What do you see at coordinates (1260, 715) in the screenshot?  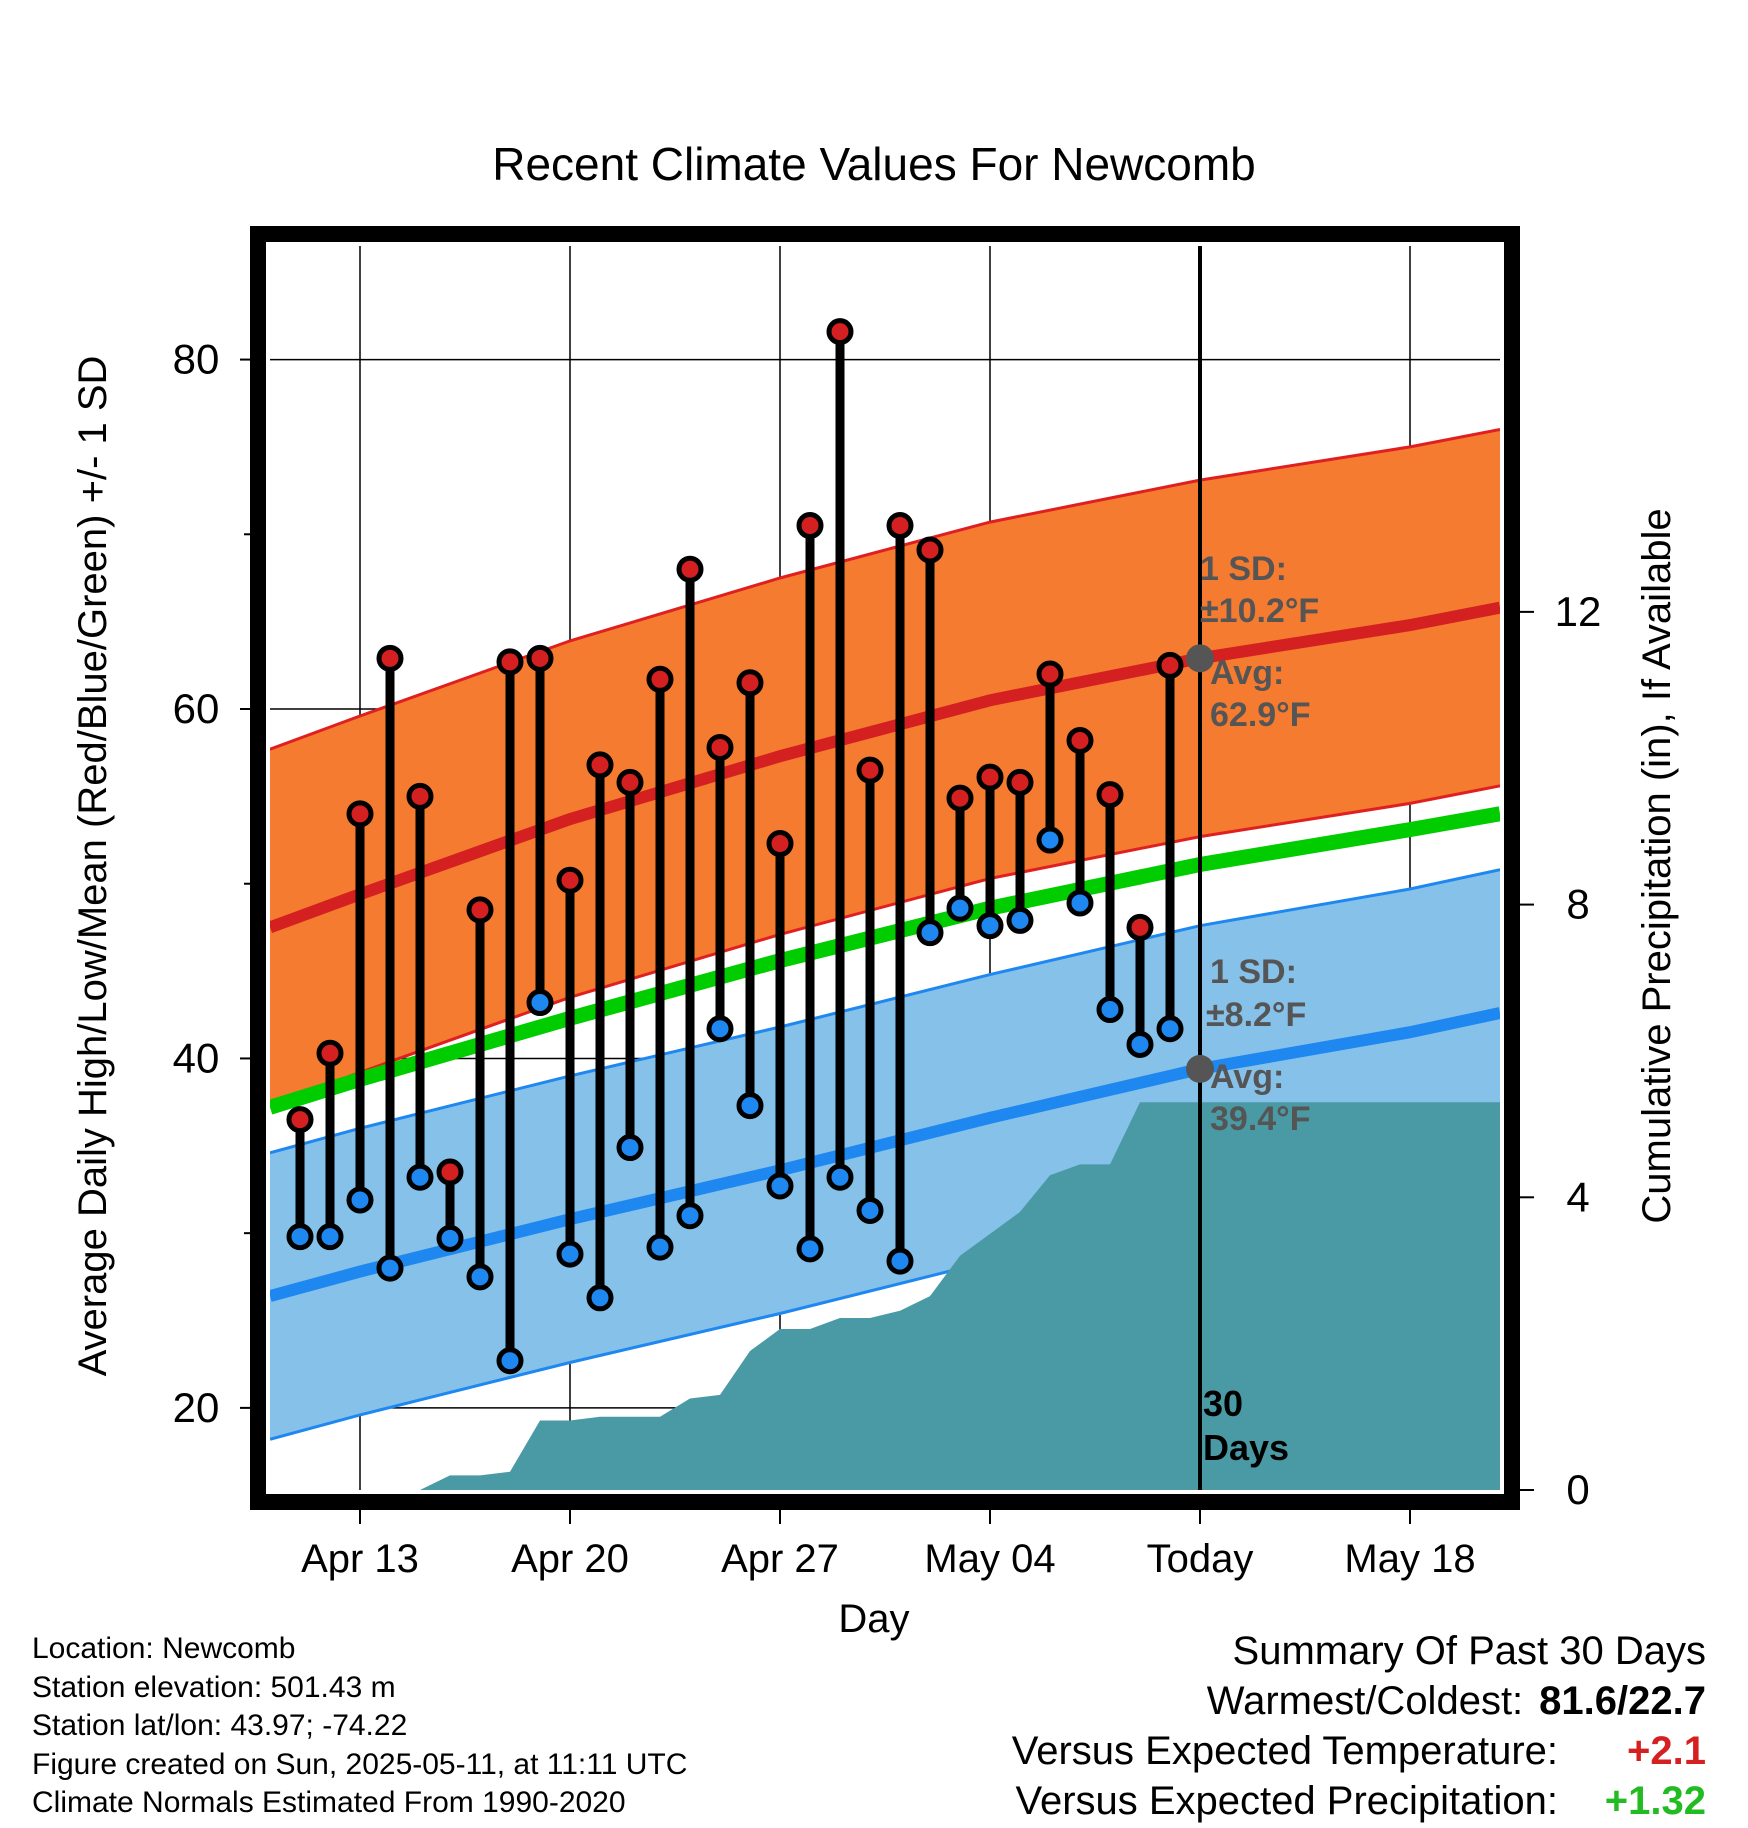 I see `high-avg-value: 62.9°F` at bounding box center [1260, 715].